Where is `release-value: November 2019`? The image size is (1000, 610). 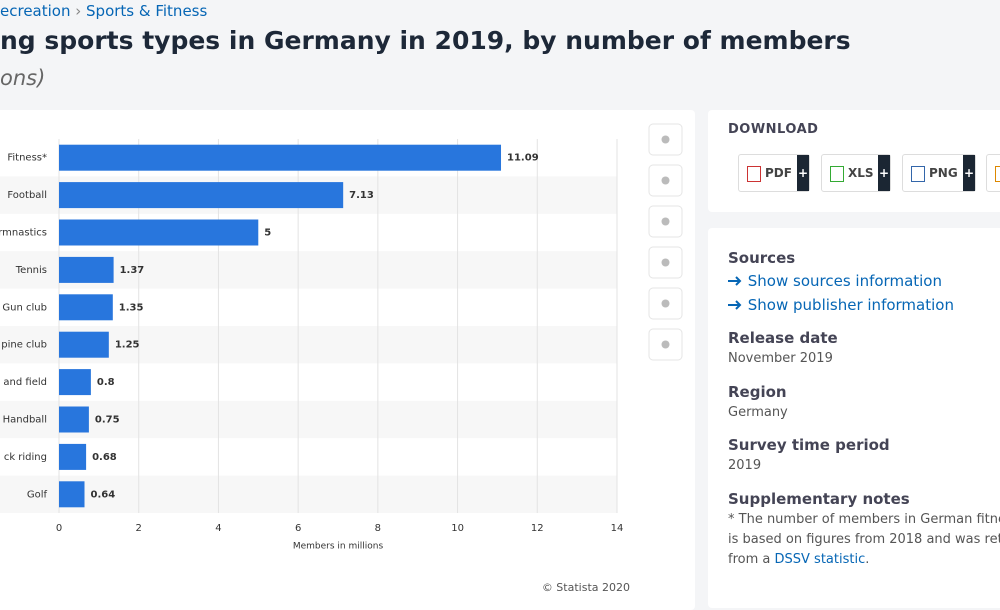 release-value: November 2019 is located at coordinates (780, 358).